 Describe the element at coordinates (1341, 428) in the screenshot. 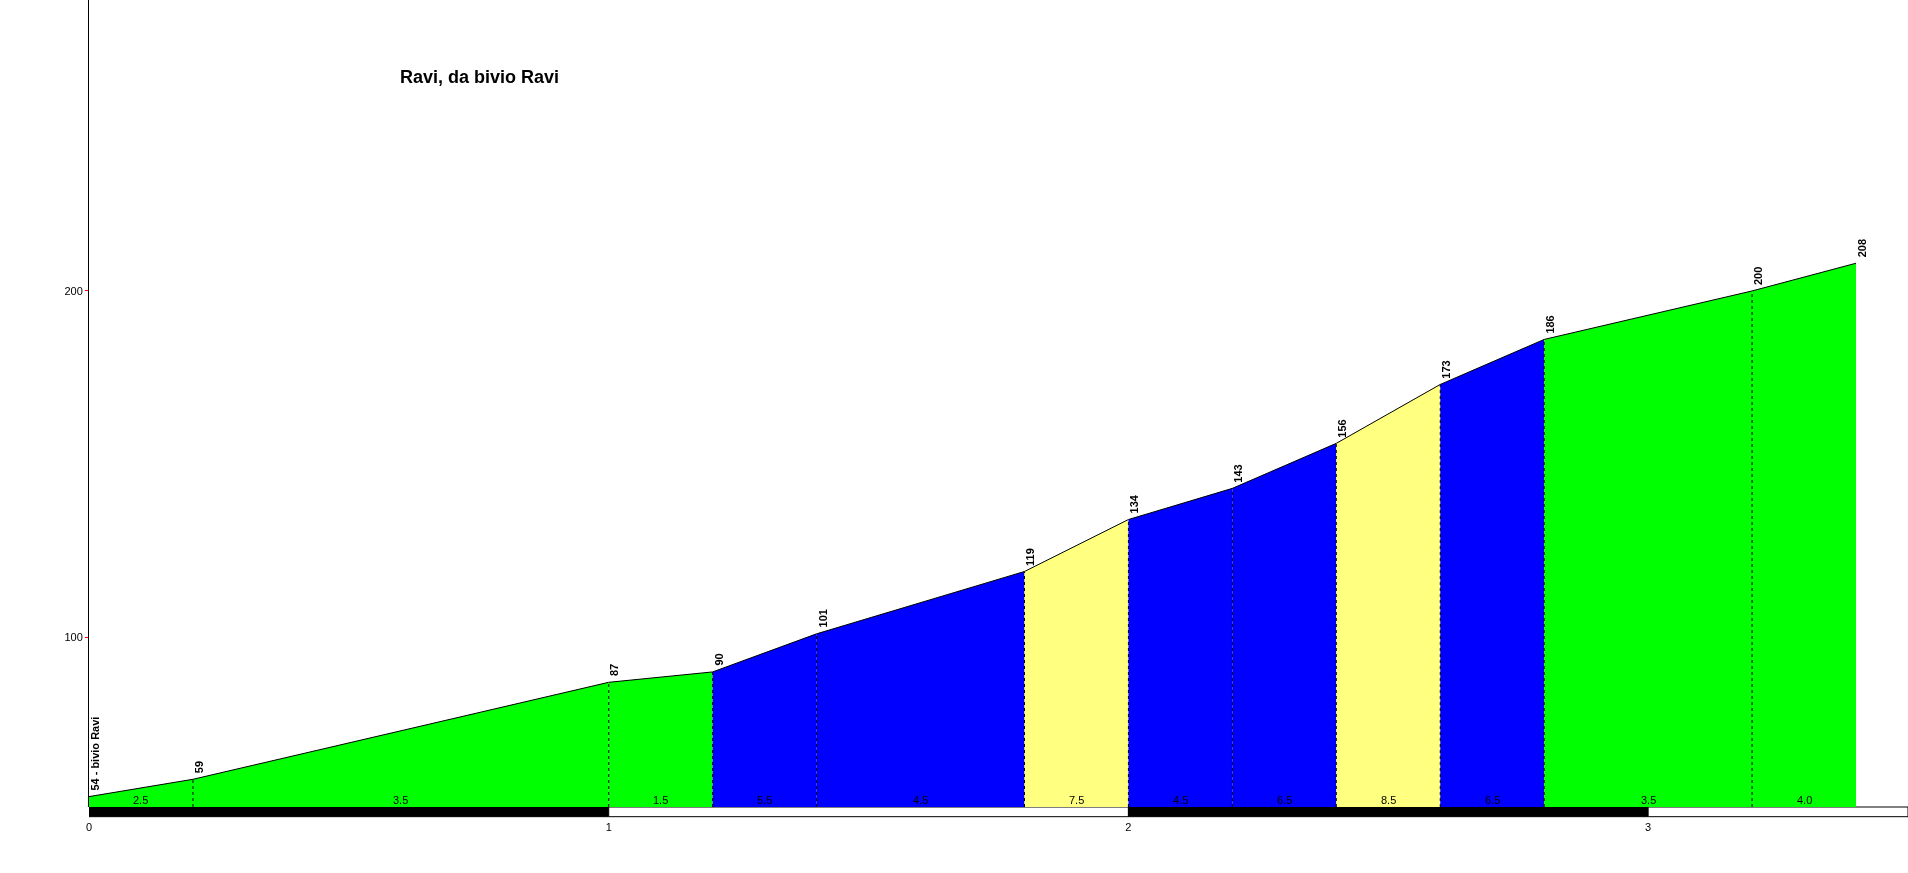

I see `data-label: 156` at that location.